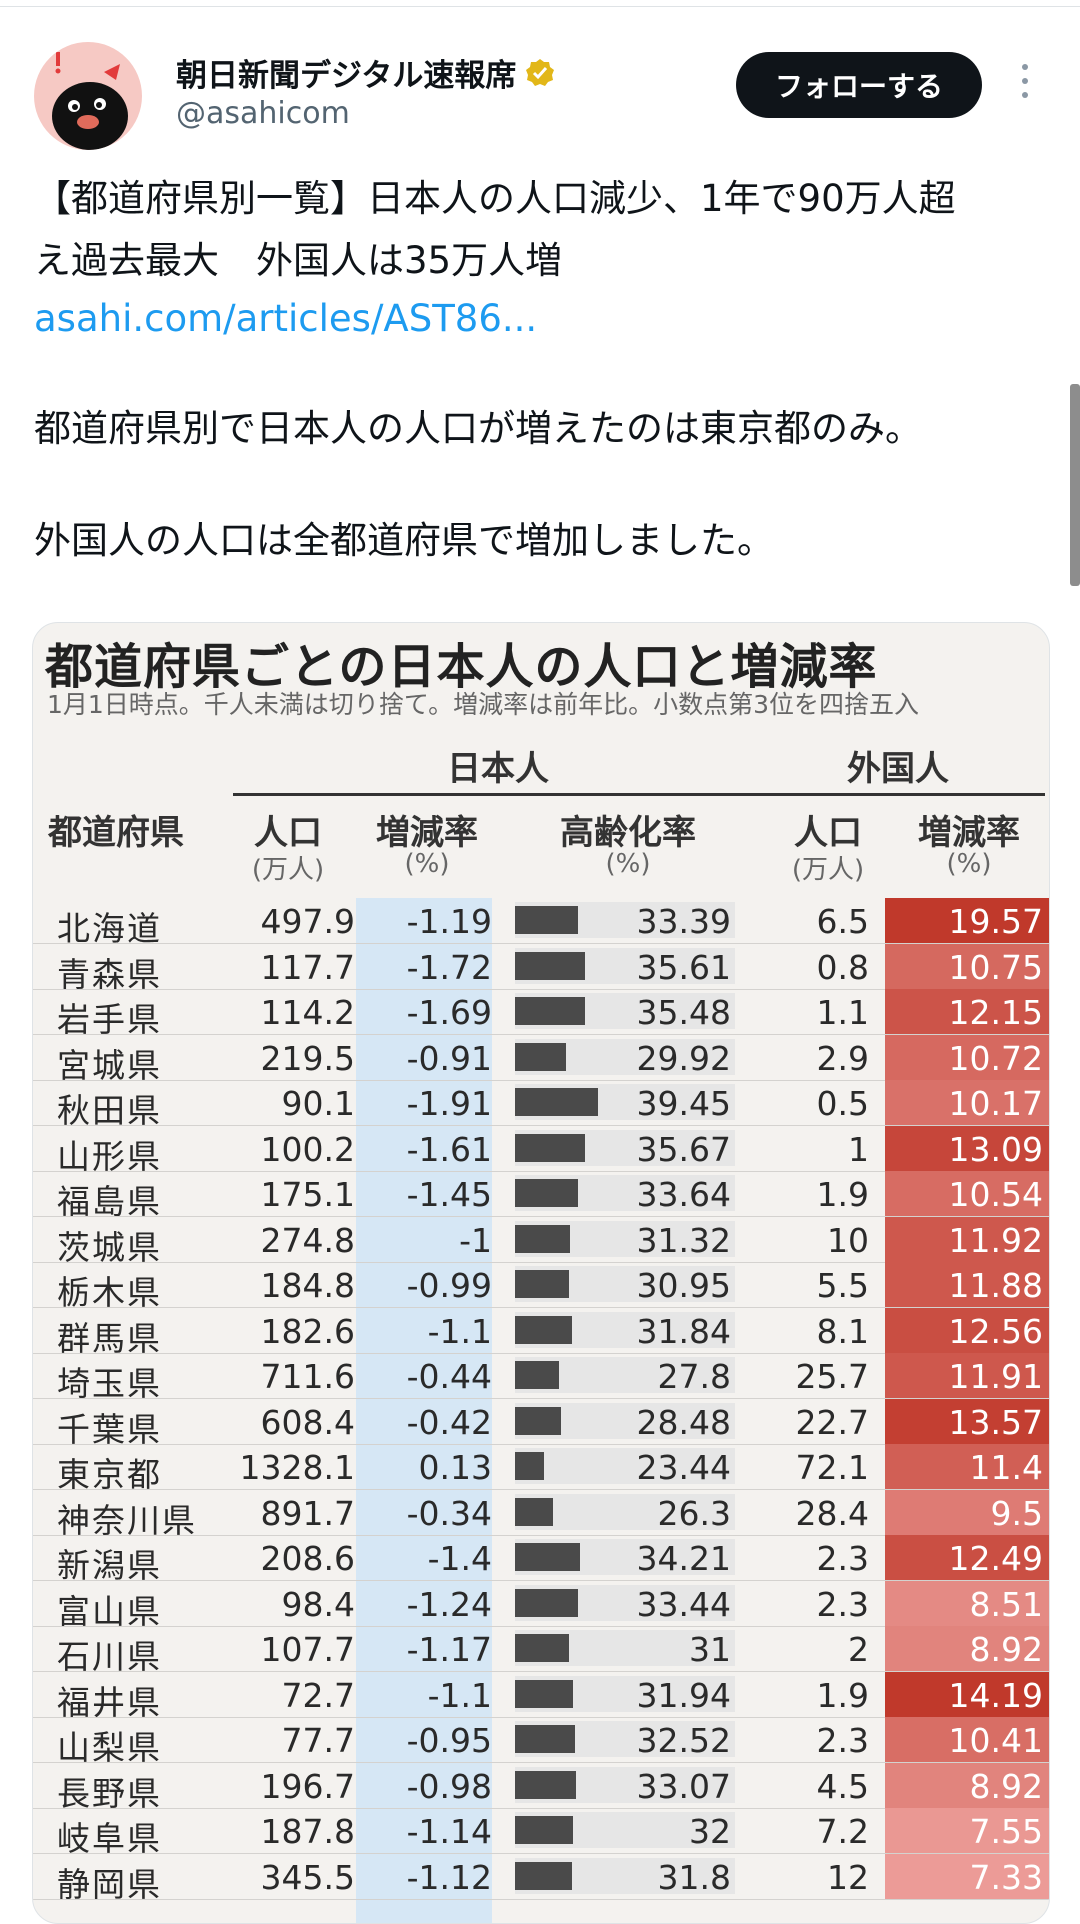  I want to click on group-japanese: 日本人, so click(498, 769).